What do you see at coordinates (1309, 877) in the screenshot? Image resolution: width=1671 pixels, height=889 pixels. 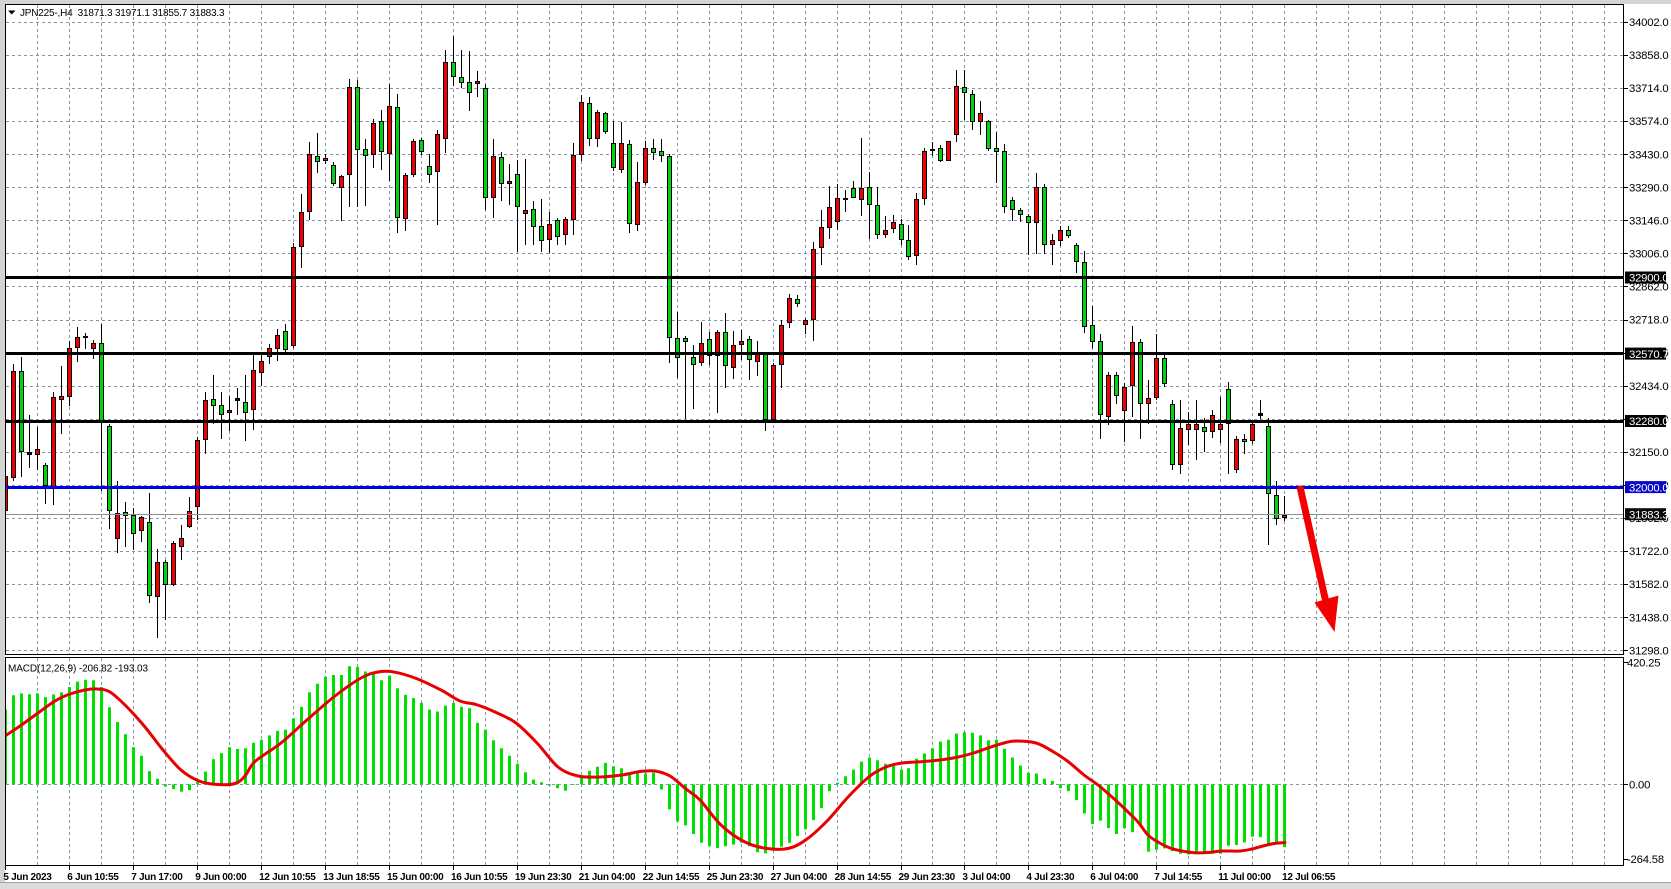 I see `svg-text: 12 Jul 06:55` at bounding box center [1309, 877].